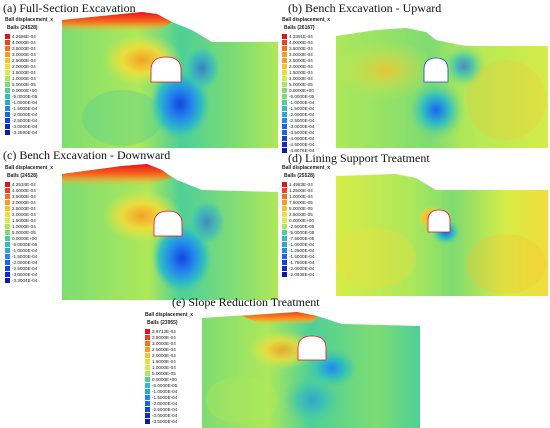 The width and height of the screenshot is (550, 428). Describe the element at coordinates (302, 238) in the screenshot. I see `legend-value: -7.5000E-05` at that location.